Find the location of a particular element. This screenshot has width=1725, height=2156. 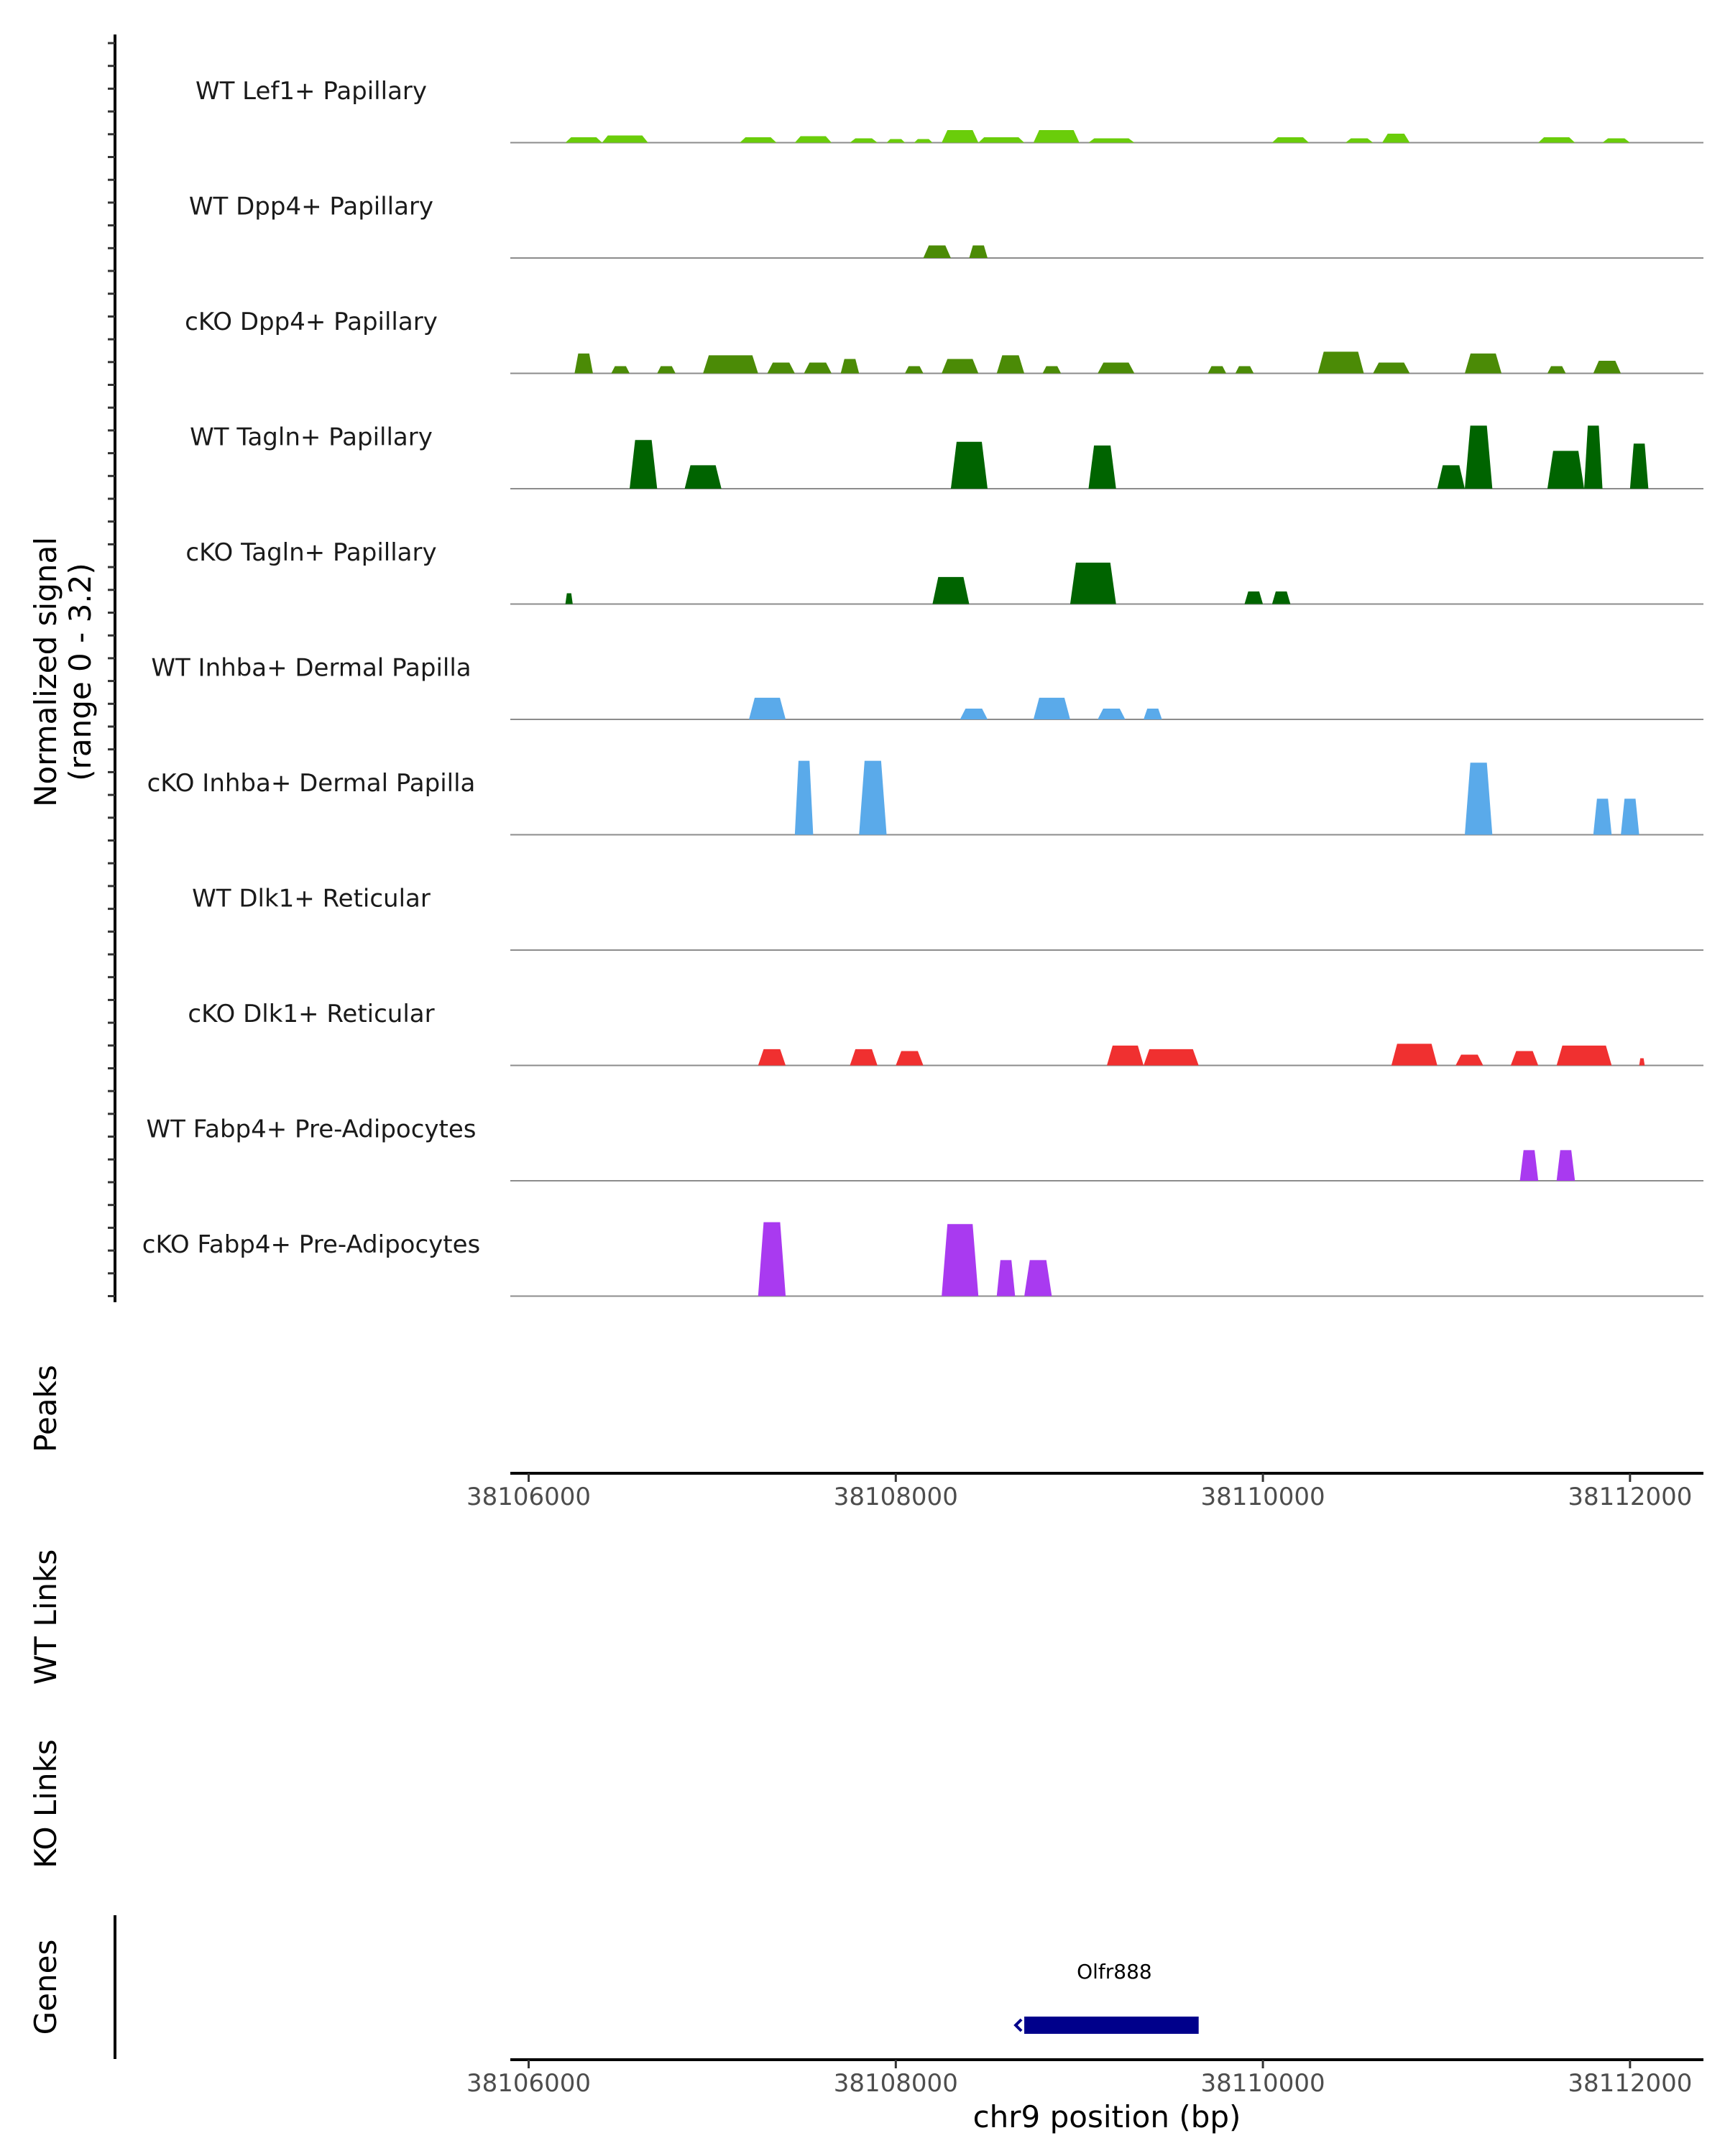

gene-label-olfr888: Olfr888 is located at coordinates (1114, 1972).